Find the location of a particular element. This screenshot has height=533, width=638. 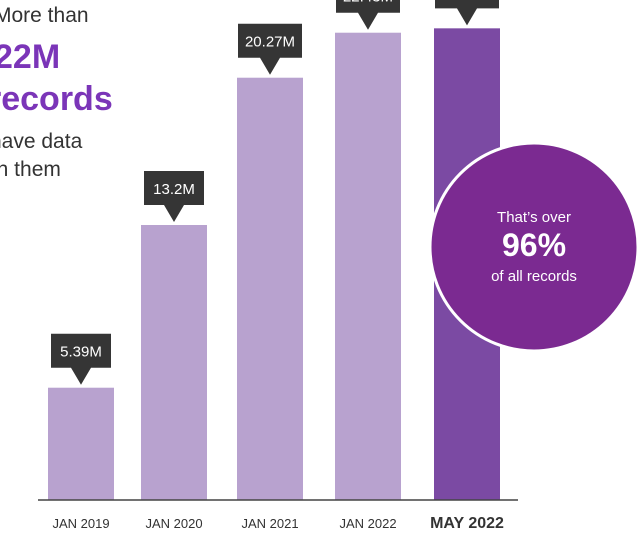

value-label-text: 22.64M is located at coordinates (467, 0).